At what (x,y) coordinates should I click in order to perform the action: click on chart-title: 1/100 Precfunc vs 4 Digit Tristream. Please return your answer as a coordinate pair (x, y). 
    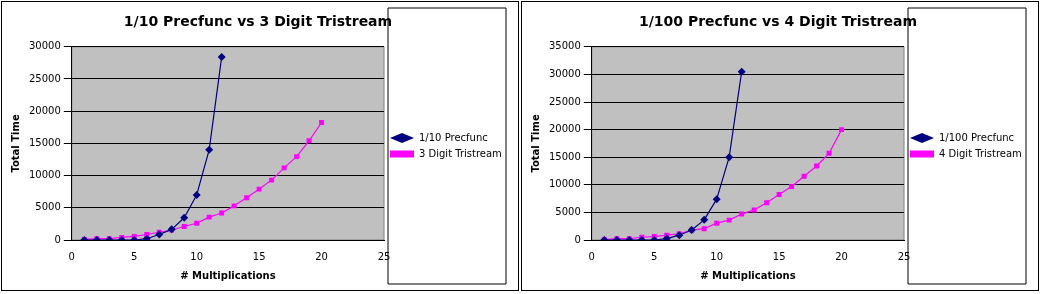
    Looking at the image, I should click on (778, 21).